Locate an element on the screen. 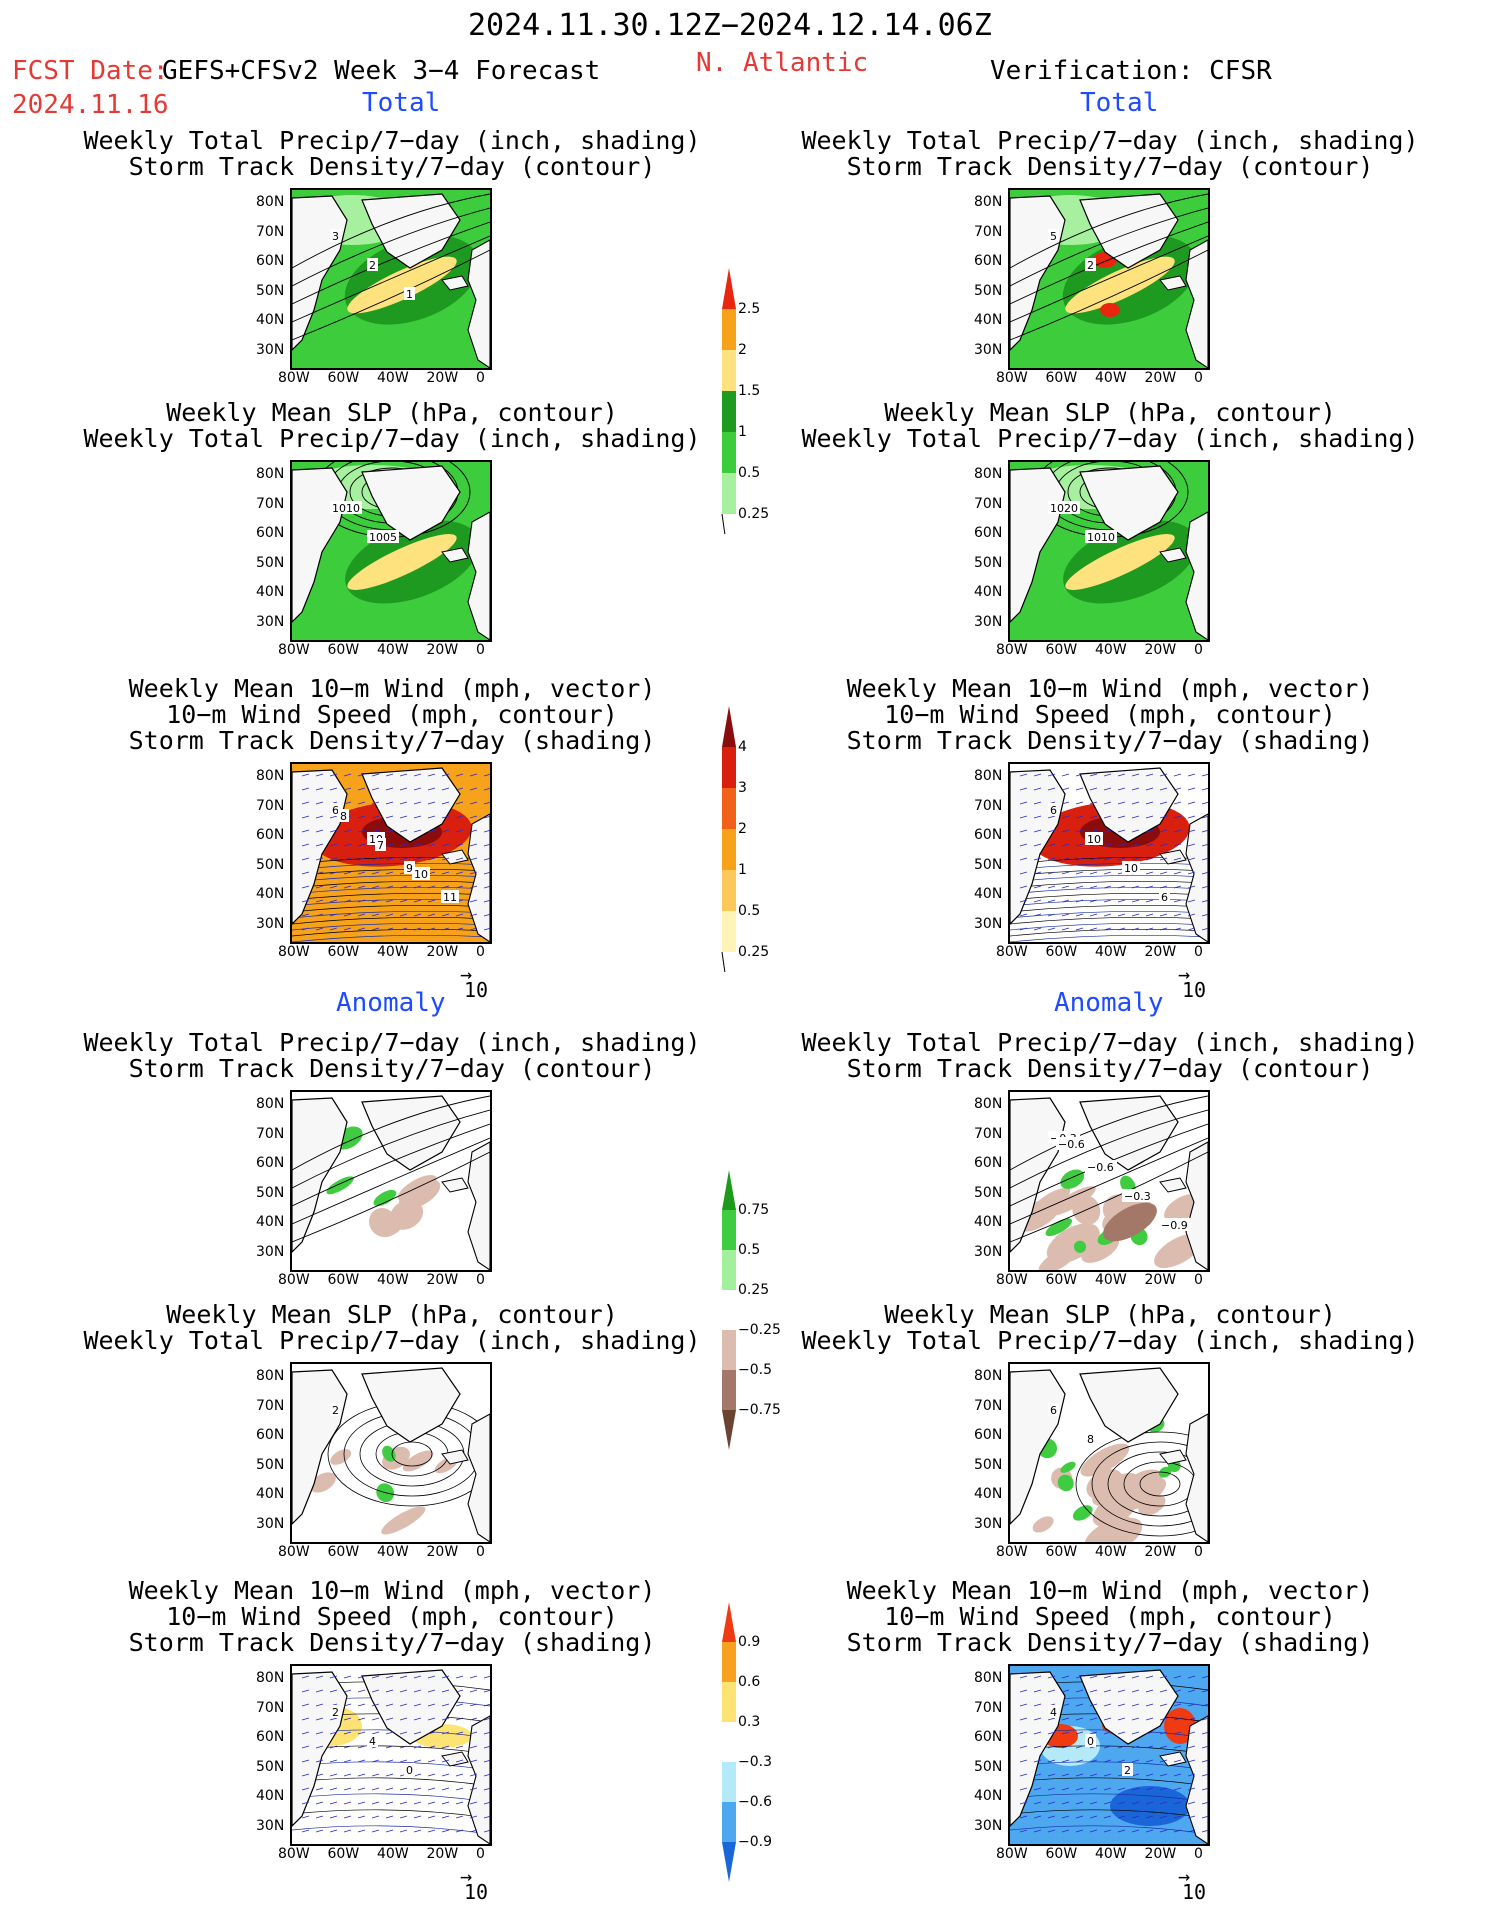  panel-title-r6-c2-line3: Storm Track Density/7−day (shading) is located at coordinates (1110, 1642).